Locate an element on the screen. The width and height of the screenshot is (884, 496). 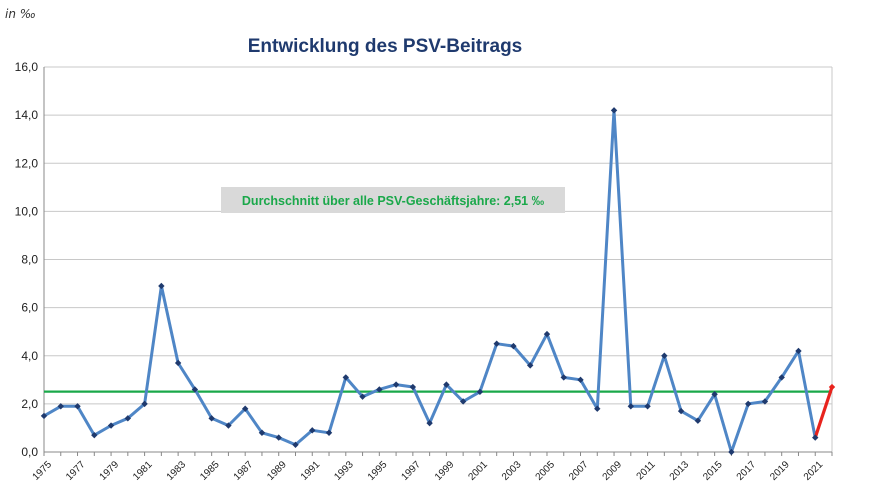
x-tick-label: 1987 is located at coordinates (244, 471).